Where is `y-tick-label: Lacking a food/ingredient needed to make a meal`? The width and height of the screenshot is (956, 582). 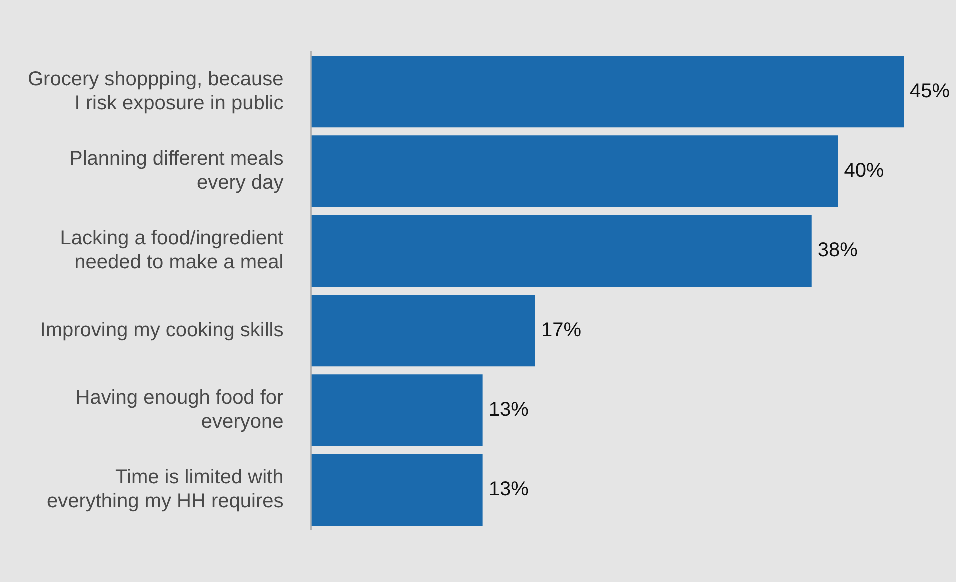 y-tick-label: Lacking a food/ingredient needed to make a meal is located at coordinates (172, 251).